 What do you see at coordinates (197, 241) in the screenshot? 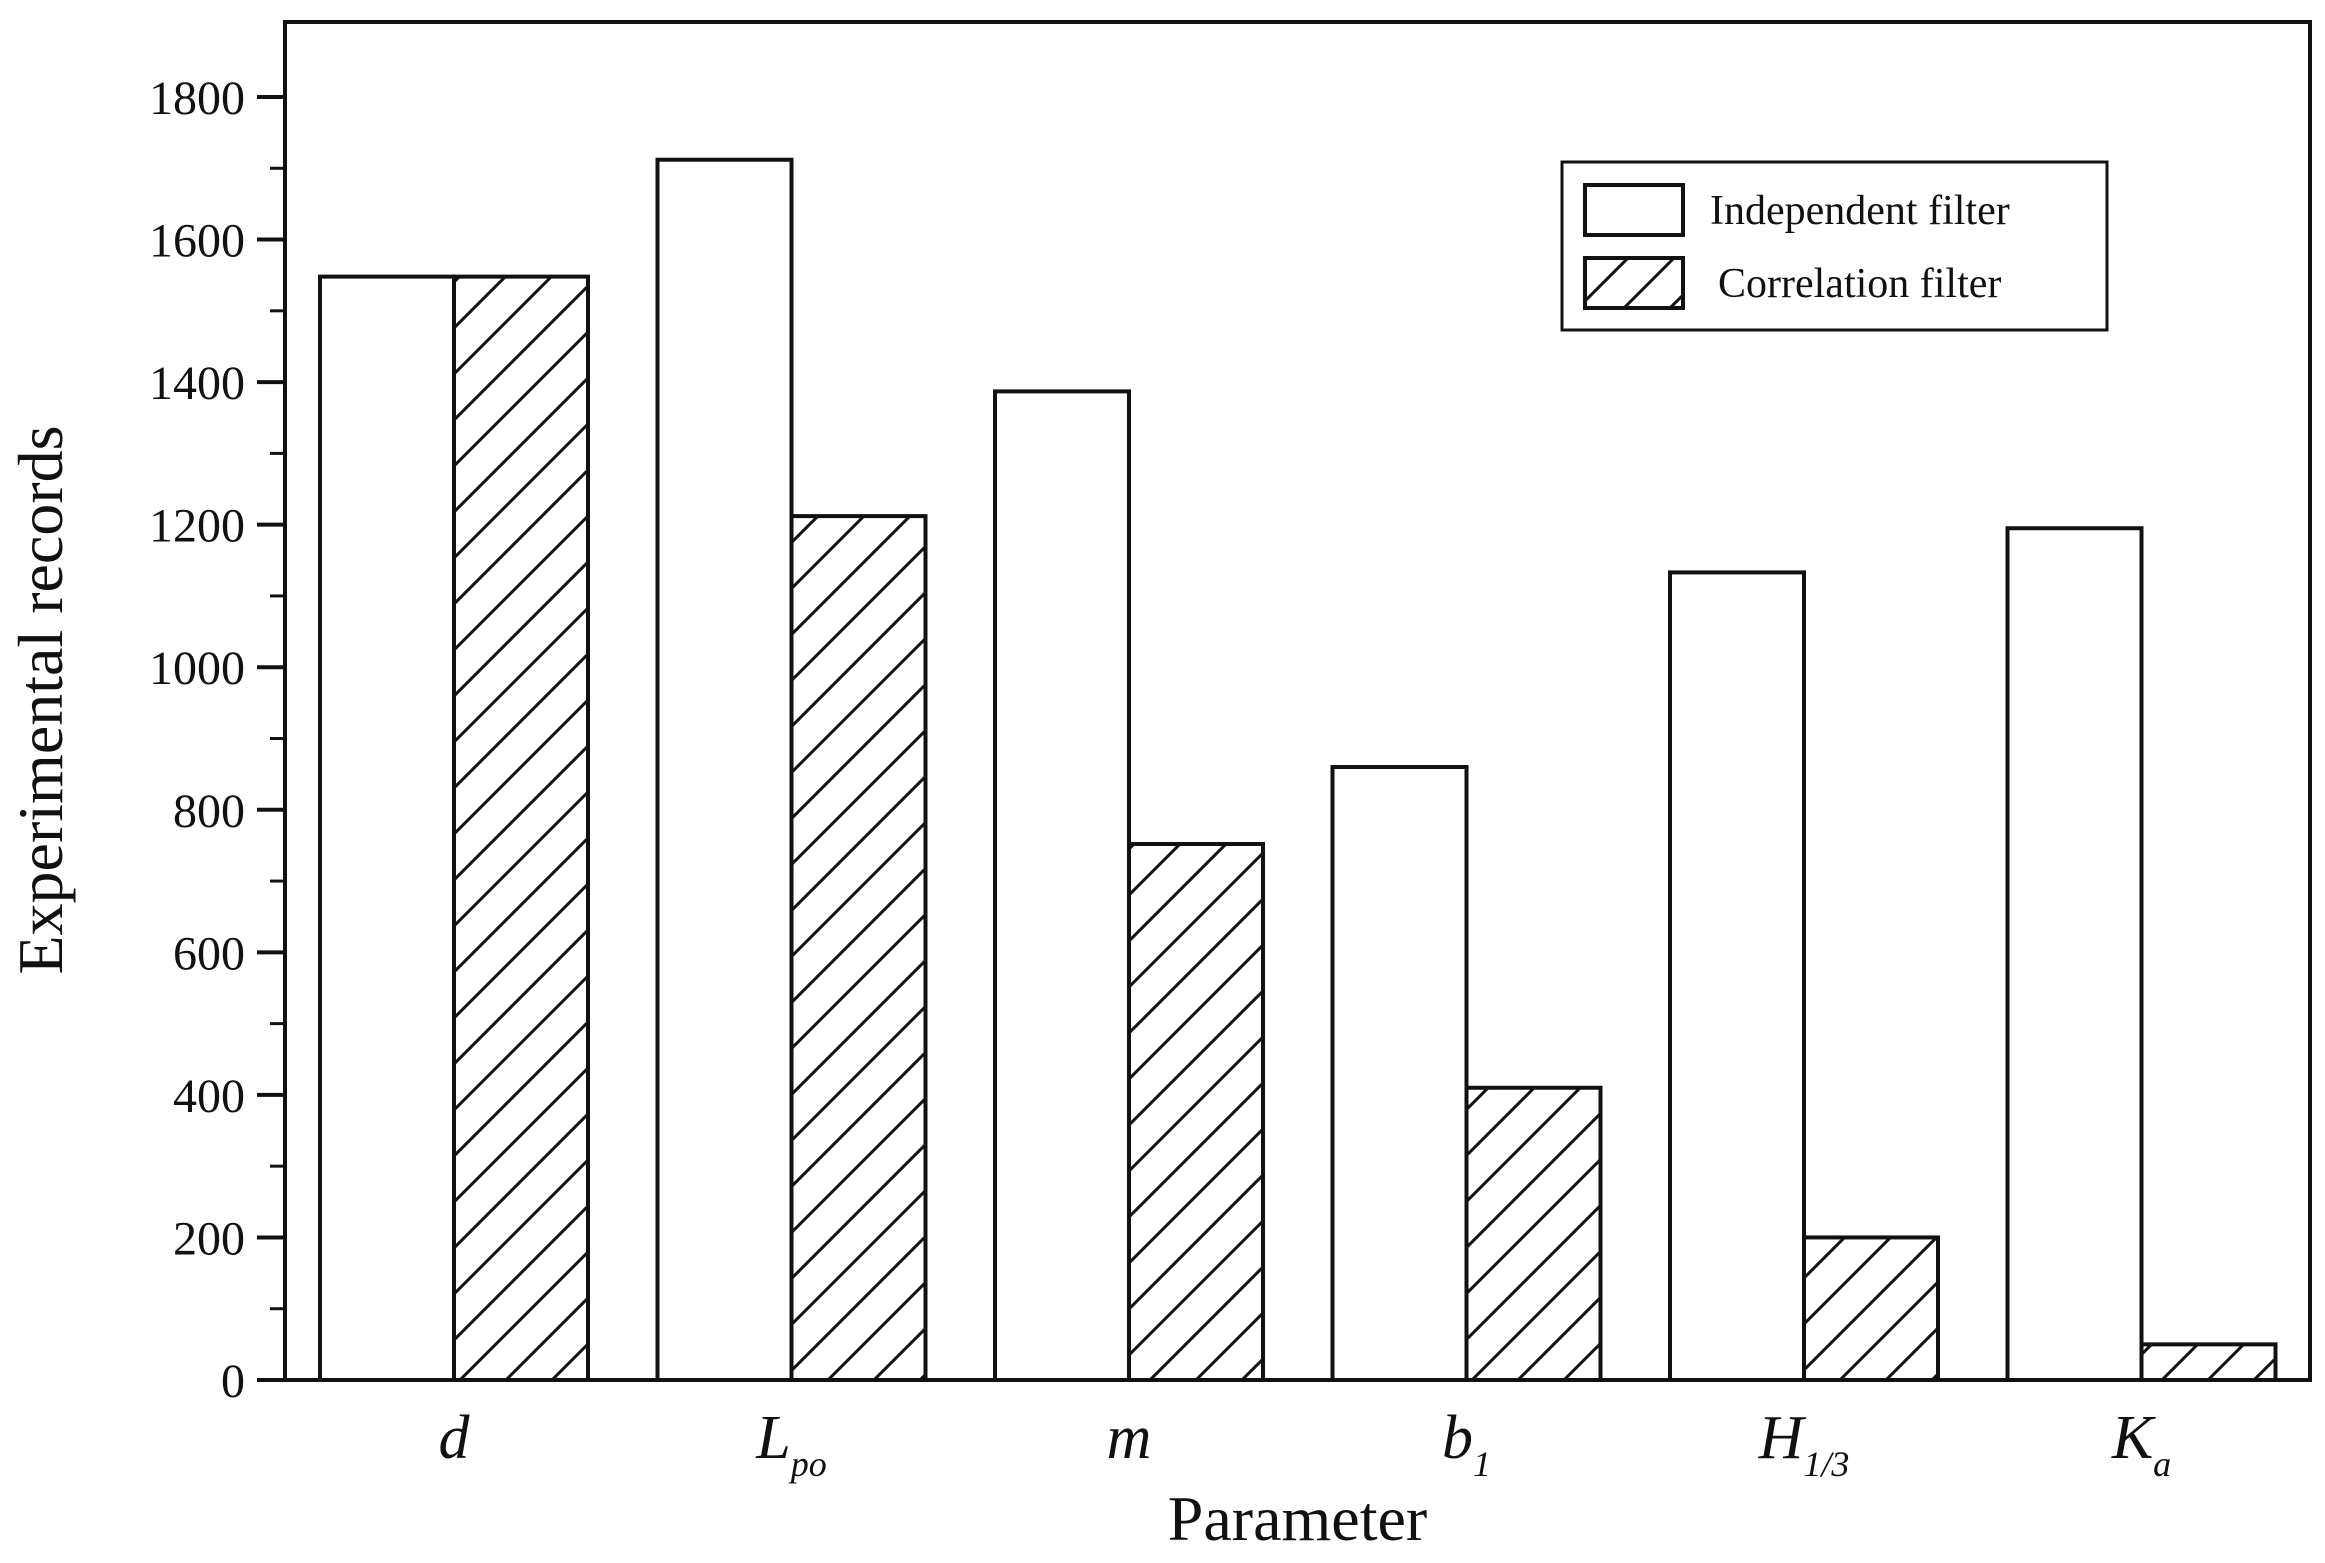
I see `y-tick-label-8: 1600` at bounding box center [197, 241].